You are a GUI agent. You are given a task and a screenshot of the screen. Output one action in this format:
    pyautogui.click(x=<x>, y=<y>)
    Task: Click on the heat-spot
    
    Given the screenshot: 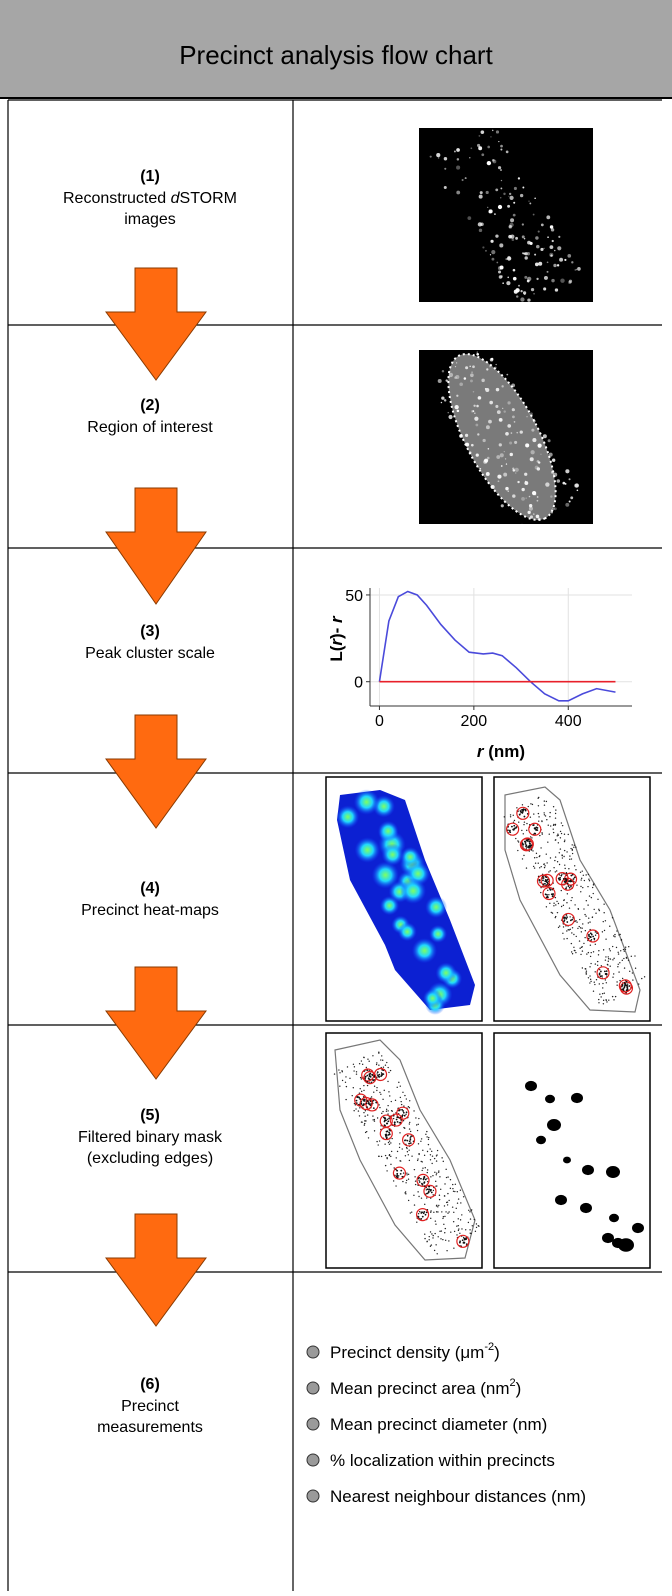 What is the action you would take?
    pyautogui.click(x=367, y=850)
    